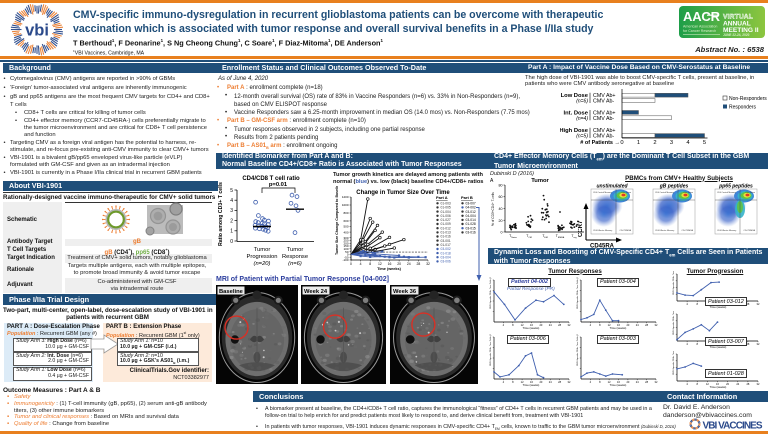 The image size is (768, 434). What do you see at coordinates (346, 257) in the screenshot?
I see `svg-text: -50` at bounding box center [346, 257].